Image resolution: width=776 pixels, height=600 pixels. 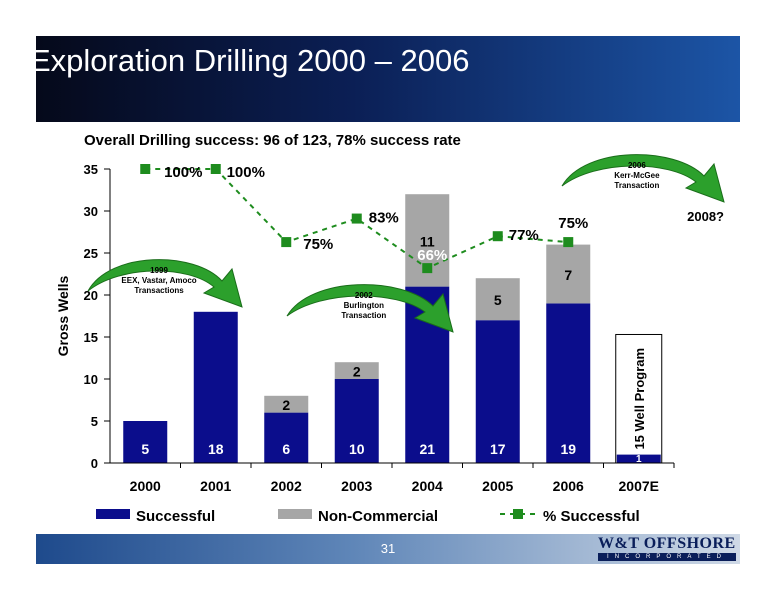 I want to click on company-logo: W&T OFFSHORE INCORPORATED, so click(x=667, y=549).